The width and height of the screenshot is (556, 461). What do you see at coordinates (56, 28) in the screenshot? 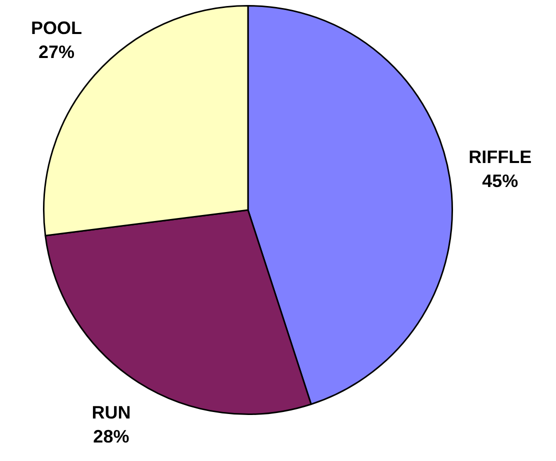
I see `slice-label: POOL` at bounding box center [56, 28].